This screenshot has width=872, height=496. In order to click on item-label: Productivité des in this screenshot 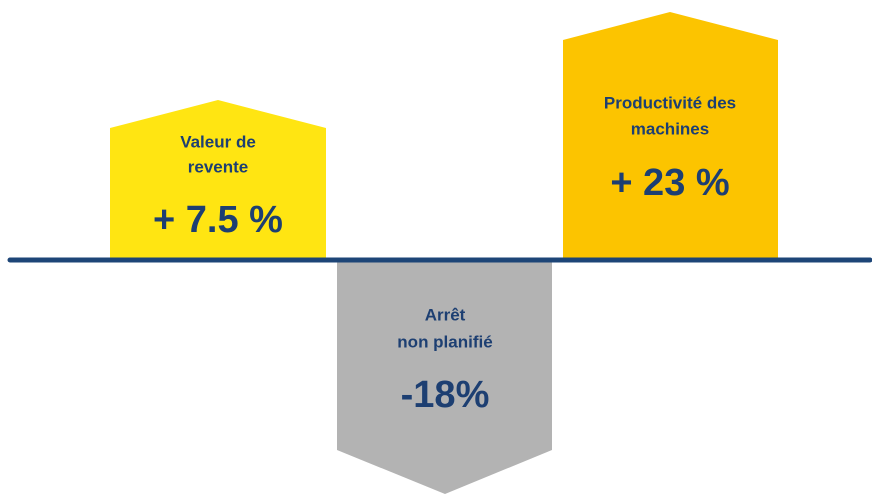, I will do `click(670, 102)`.